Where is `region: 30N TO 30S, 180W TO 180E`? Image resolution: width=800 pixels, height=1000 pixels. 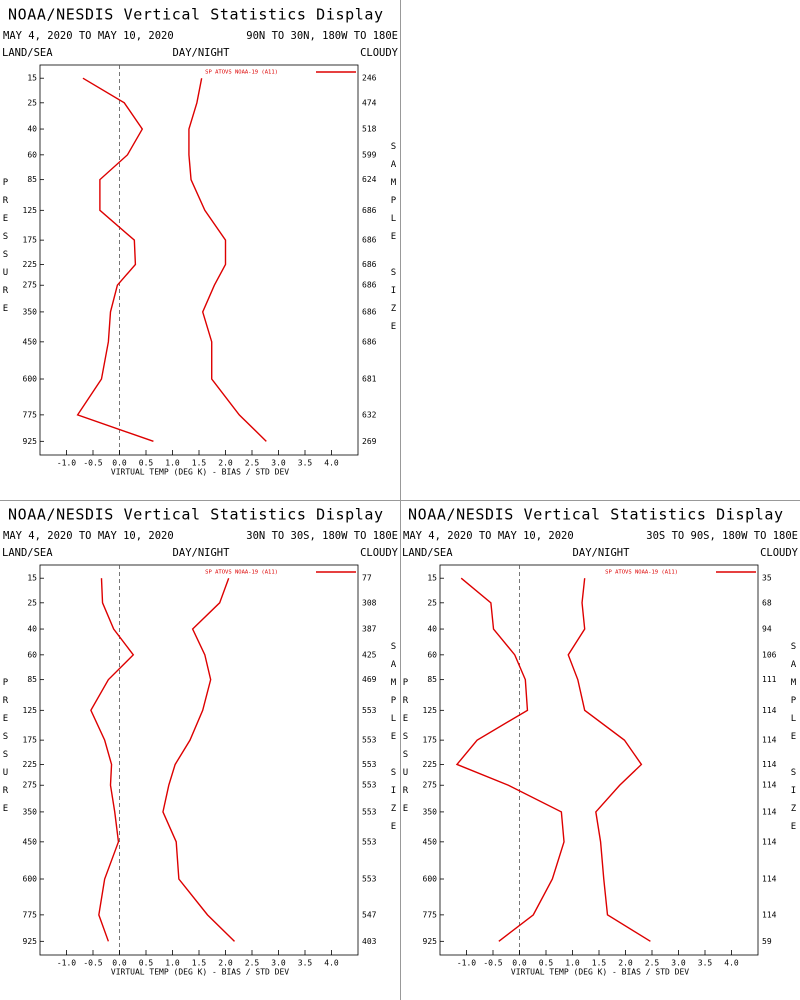
region: 30N TO 30S, 180W TO 180E is located at coordinates (322, 536).